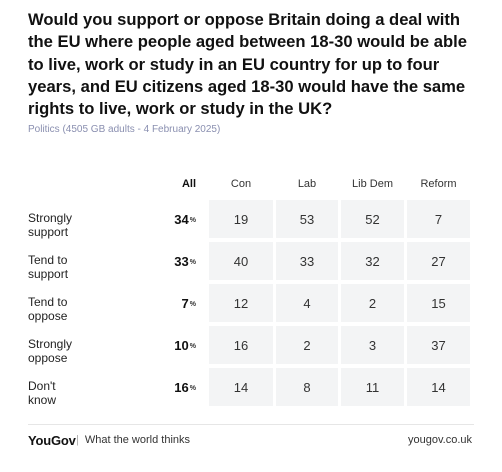 The width and height of the screenshot is (502, 472). What do you see at coordinates (372, 303) in the screenshot?
I see `cell-lib-dem: 2` at bounding box center [372, 303].